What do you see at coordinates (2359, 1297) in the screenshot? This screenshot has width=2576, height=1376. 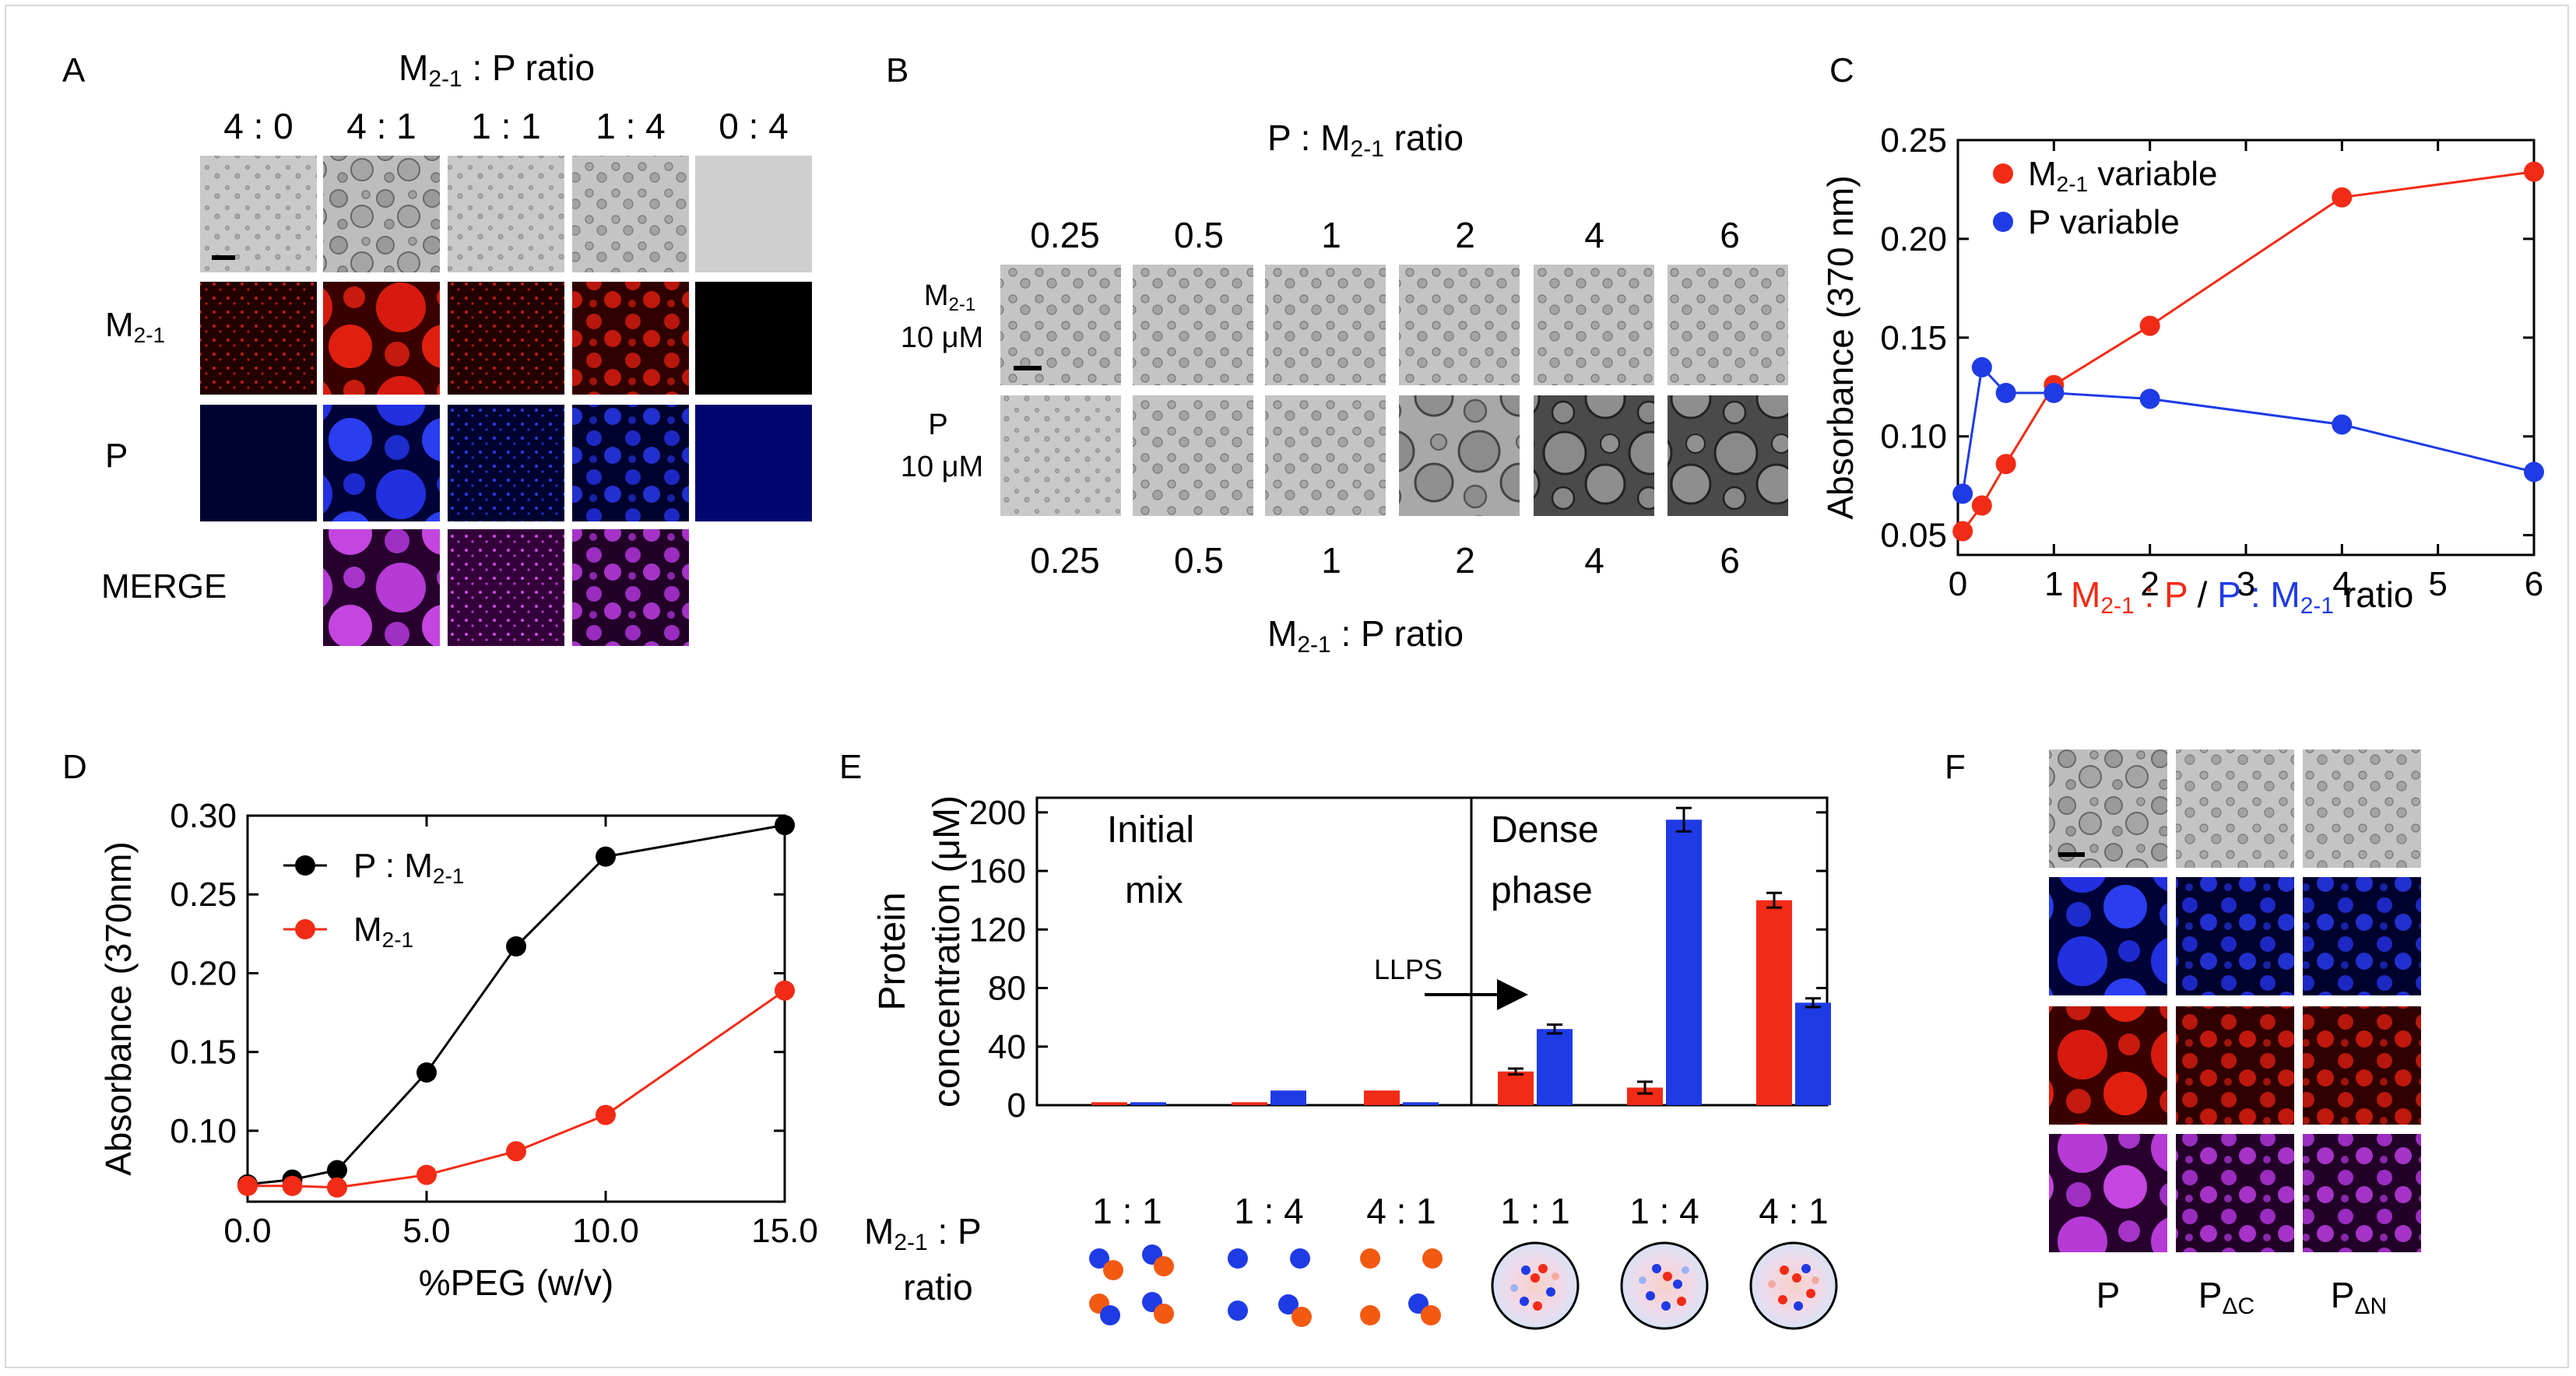 I see `panel-f-col-label: PΔN` at bounding box center [2359, 1297].